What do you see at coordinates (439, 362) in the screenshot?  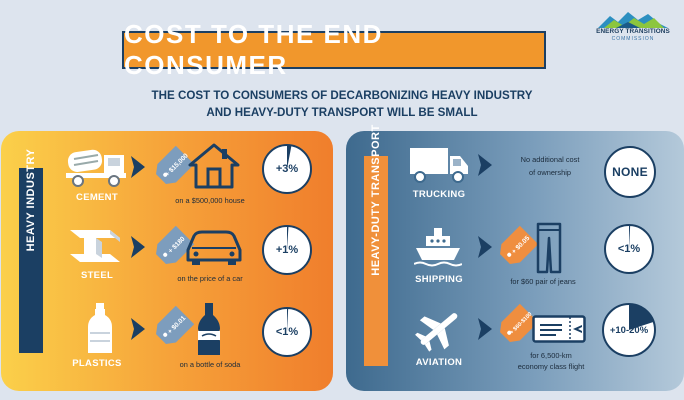 I see `aviation-label: AVIATION` at bounding box center [439, 362].